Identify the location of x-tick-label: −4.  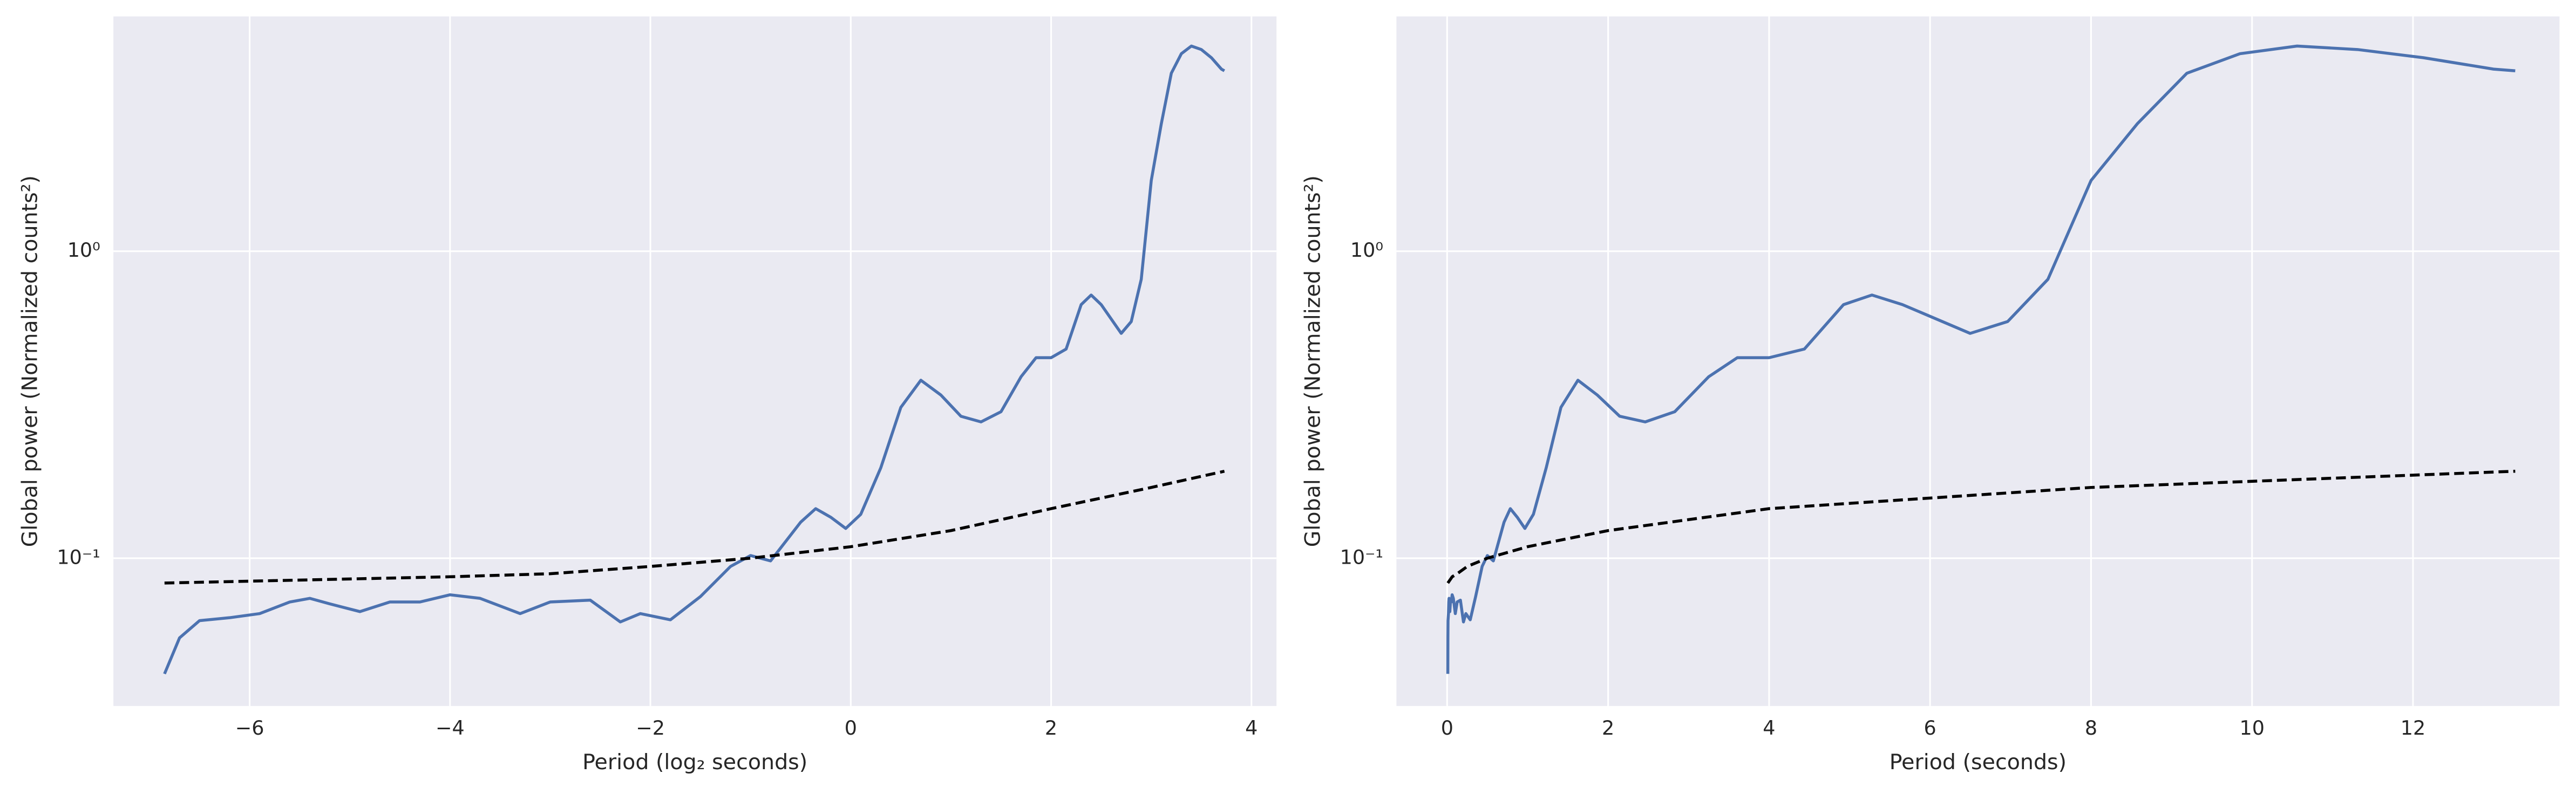
(450, 728).